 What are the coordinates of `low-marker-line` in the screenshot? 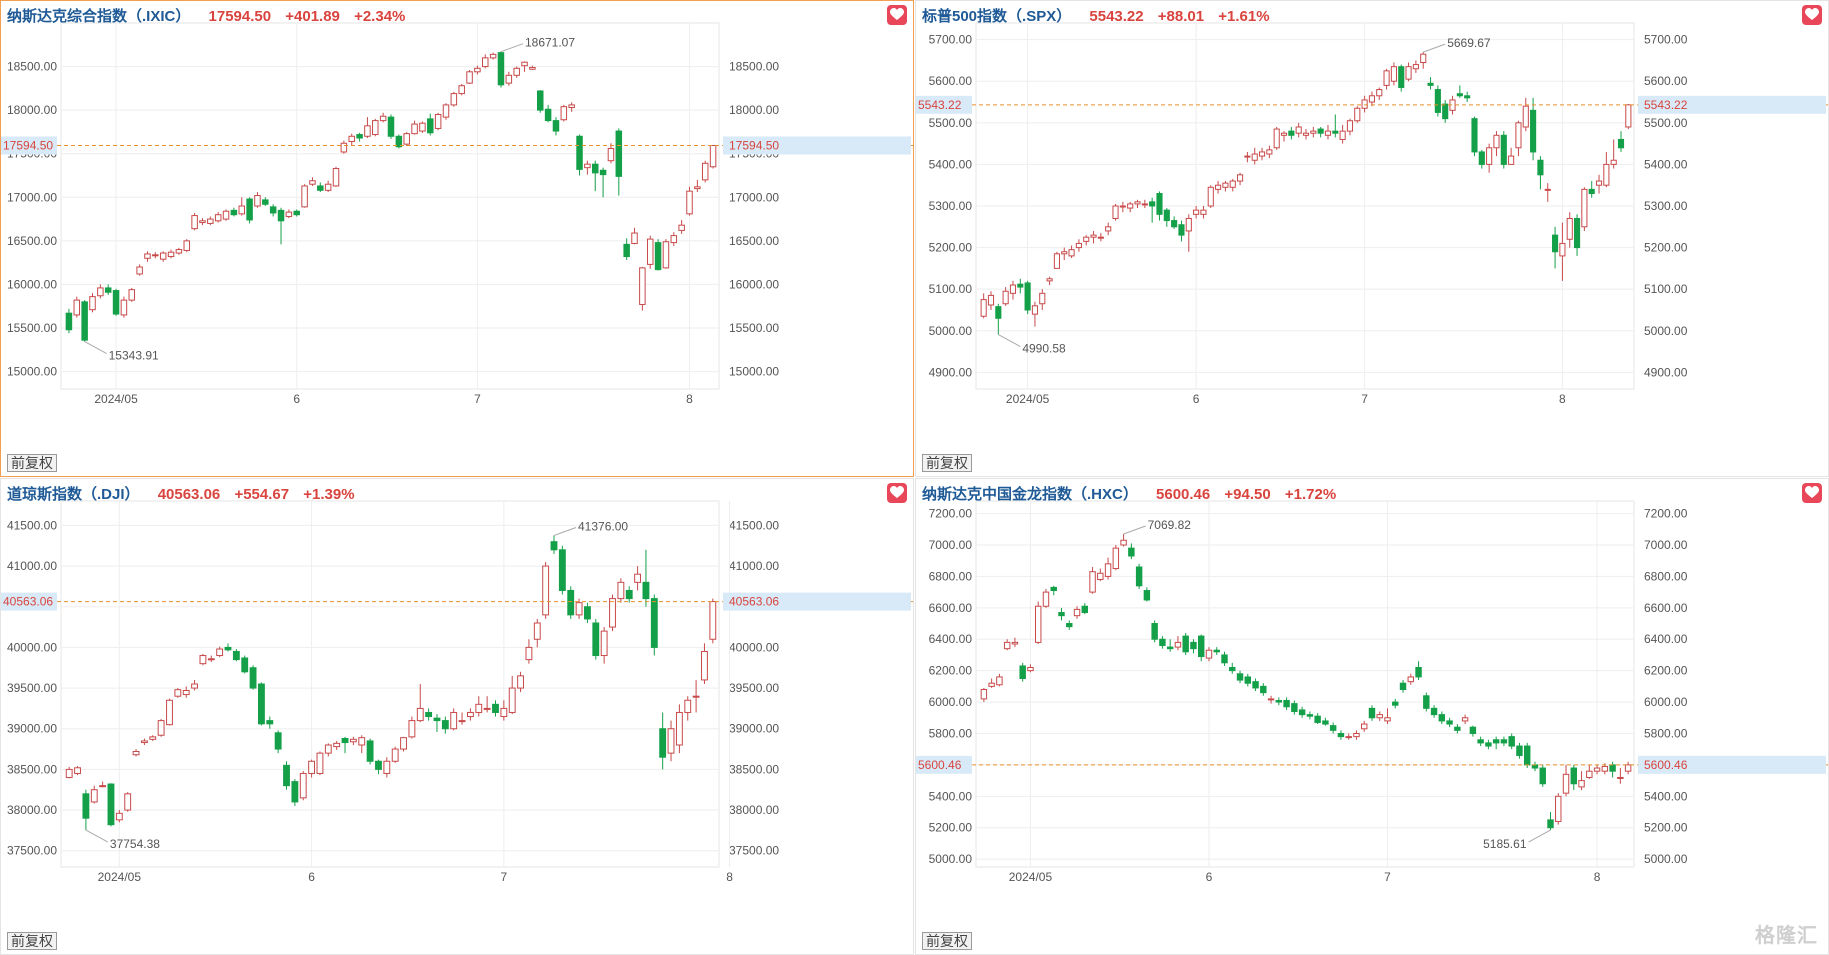 It's located at (95, 348).